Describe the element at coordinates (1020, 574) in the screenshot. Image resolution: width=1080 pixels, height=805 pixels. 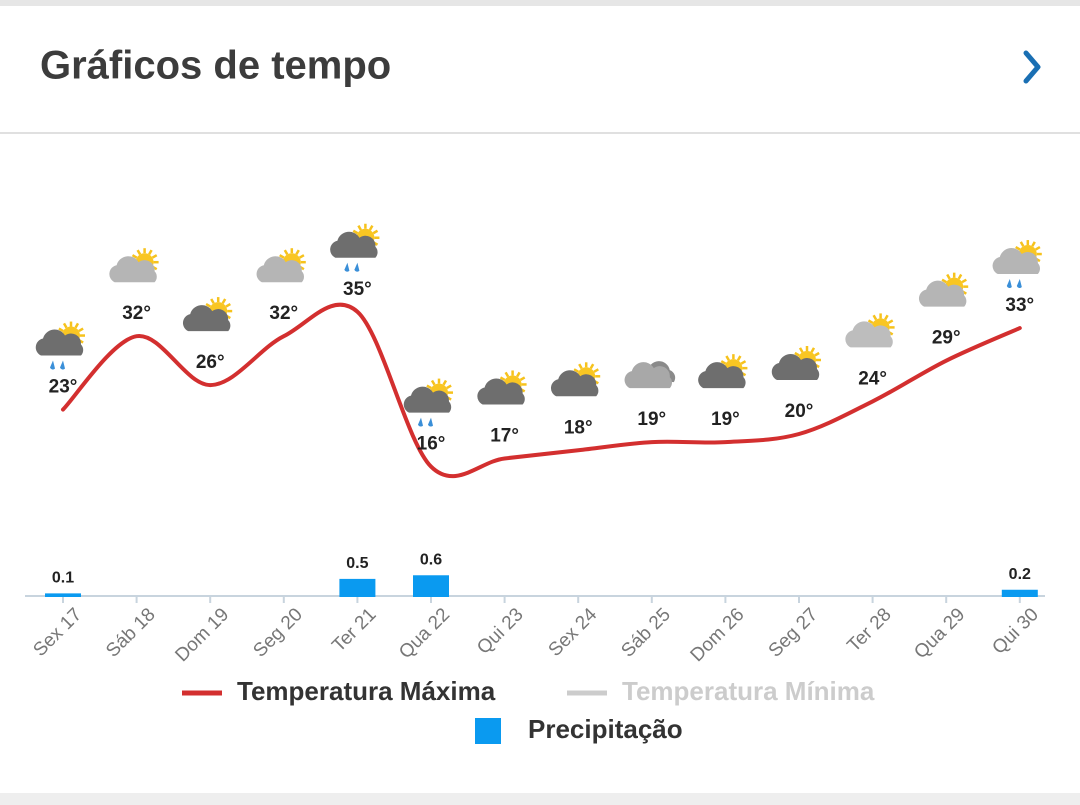
I see `precipitation-label: 0.2` at that location.